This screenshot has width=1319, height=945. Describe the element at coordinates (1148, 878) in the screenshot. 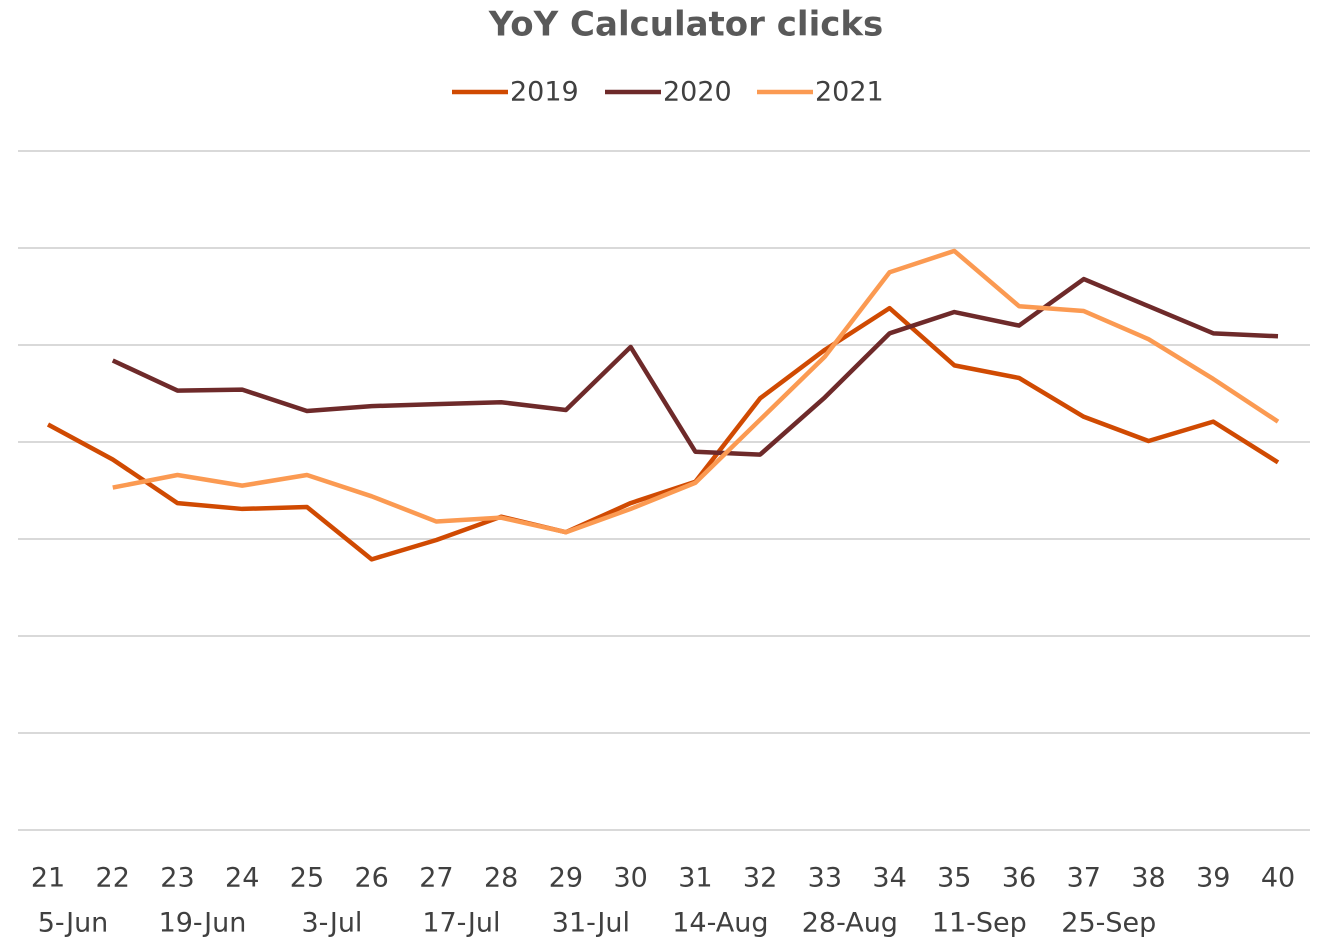

I see `x-tick-label: 38` at that location.